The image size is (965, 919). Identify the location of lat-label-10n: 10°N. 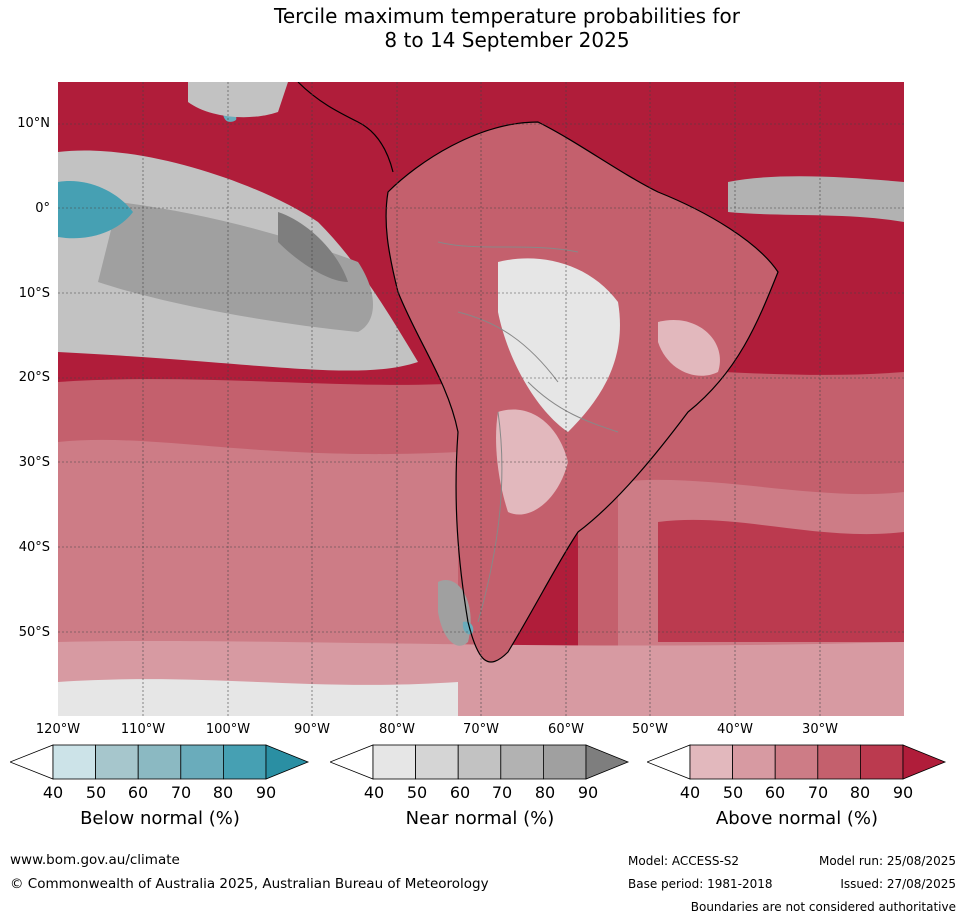
(33, 123).